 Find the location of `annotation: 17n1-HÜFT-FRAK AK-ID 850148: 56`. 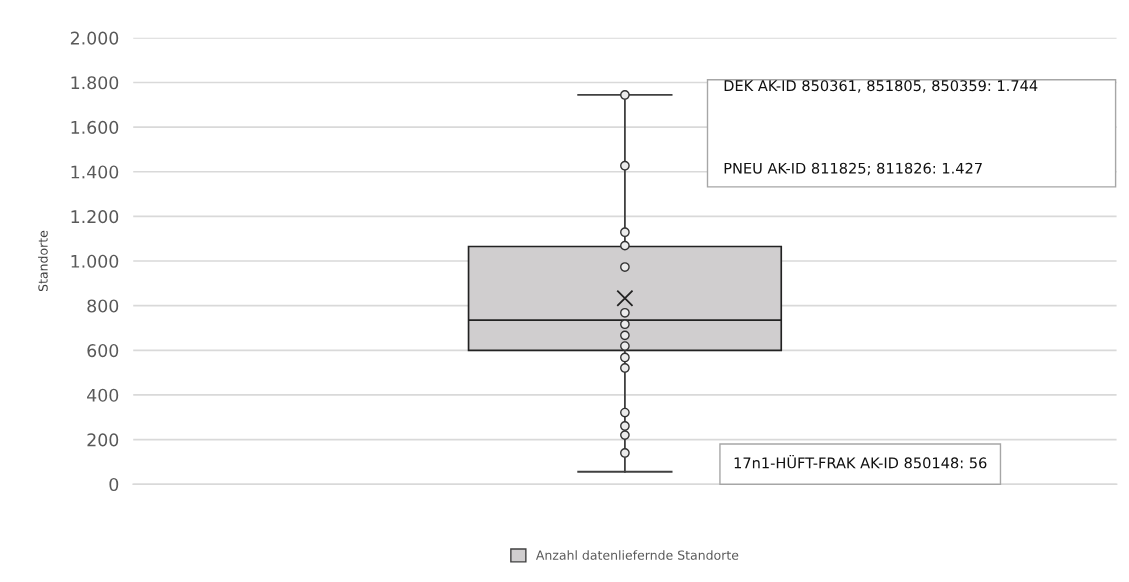

annotation: 17n1-HÜFT-FRAK AK-ID 850148: 56 is located at coordinates (860, 461).